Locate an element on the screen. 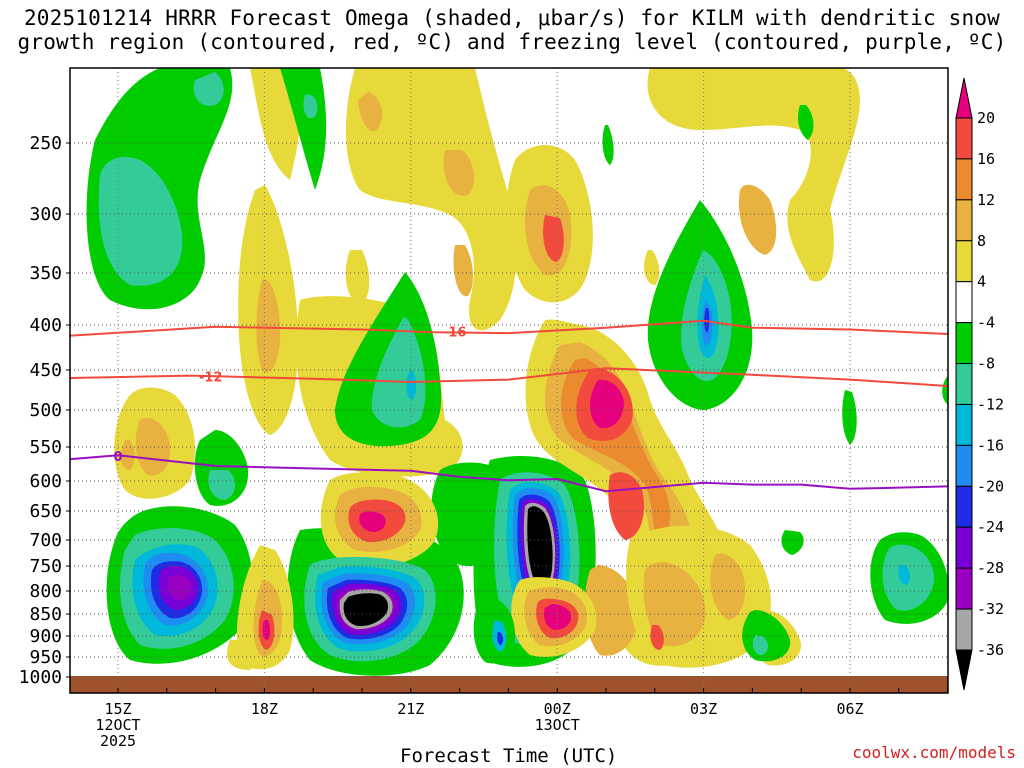 Image resolution: width=1024 pixels, height=768 pixels. y-tick-label: 700 is located at coordinates (45, 540).